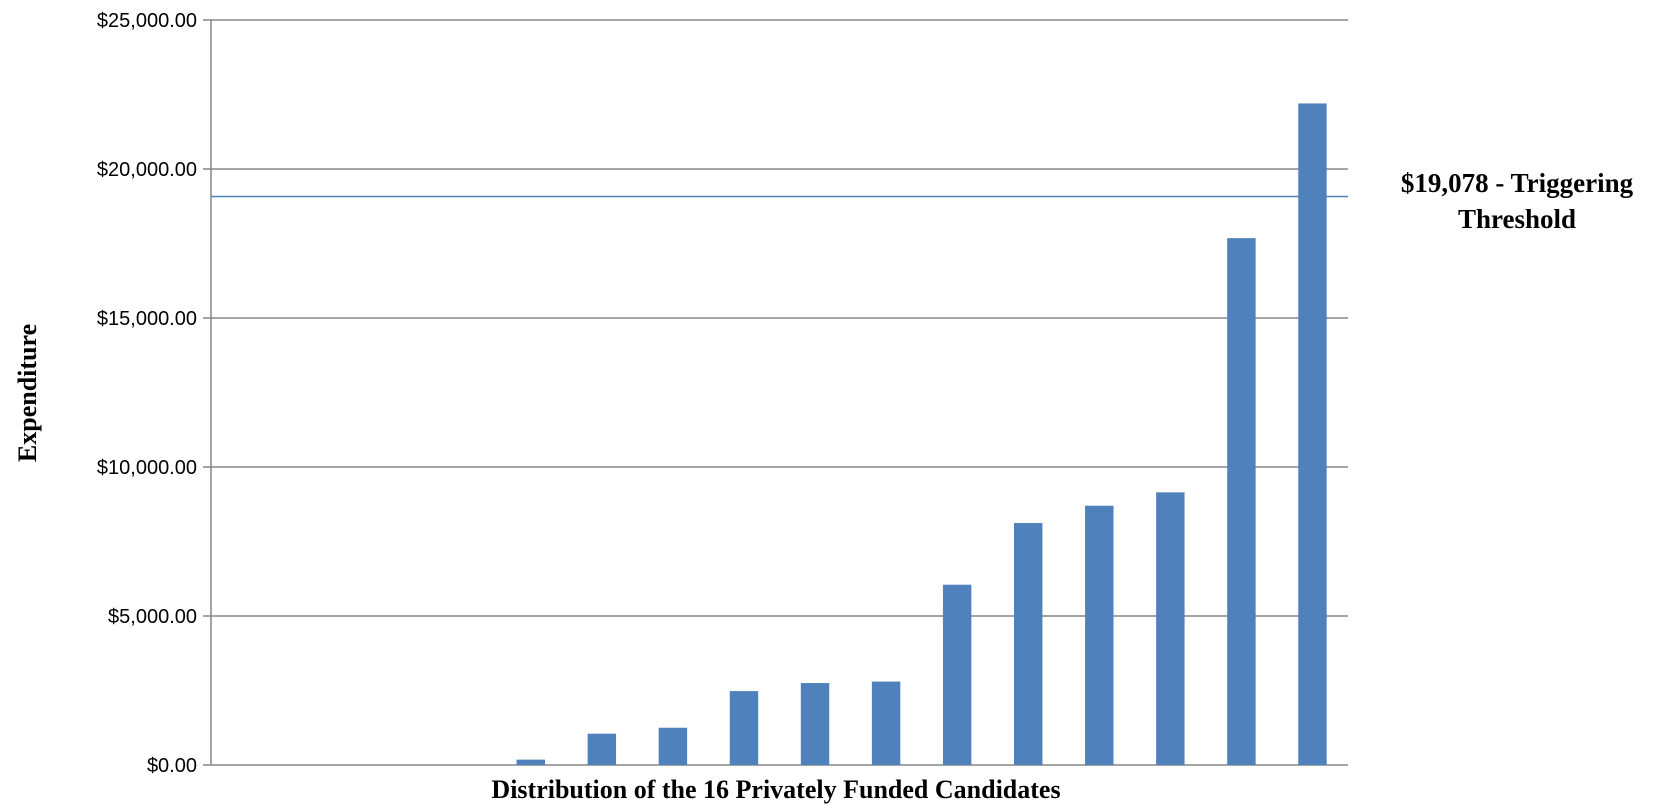 Image resolution: width=1669 pixels, height=804 pixels. What do you see at coordinates (27, 393) in the screenshot?
I see `y-axis-title: Expenditure` at bounding box center [27, 393].